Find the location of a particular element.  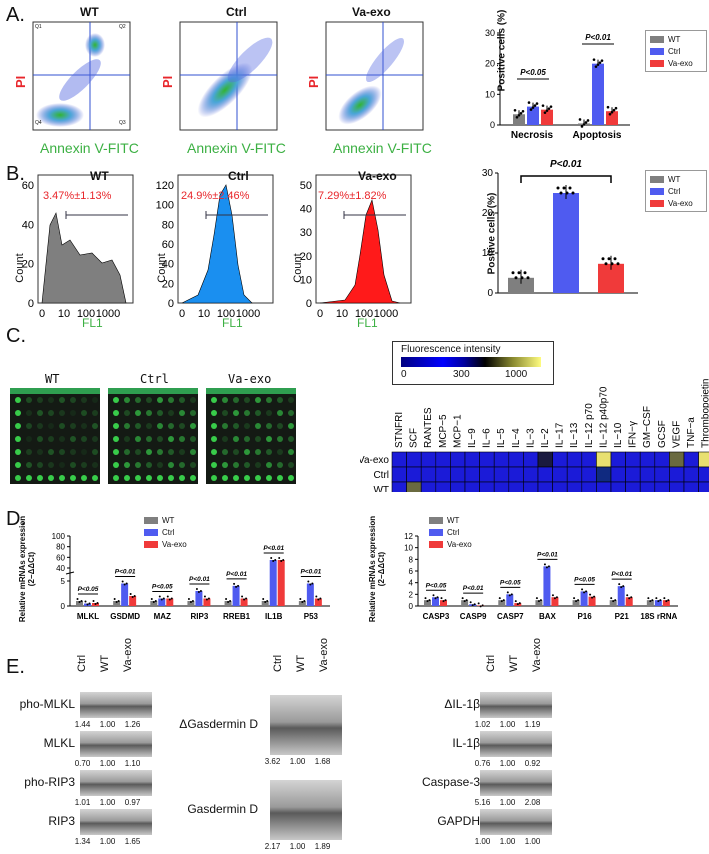

hist-stat-ctrl: 24.9%±2.46% is located at coordinates (215, 196).